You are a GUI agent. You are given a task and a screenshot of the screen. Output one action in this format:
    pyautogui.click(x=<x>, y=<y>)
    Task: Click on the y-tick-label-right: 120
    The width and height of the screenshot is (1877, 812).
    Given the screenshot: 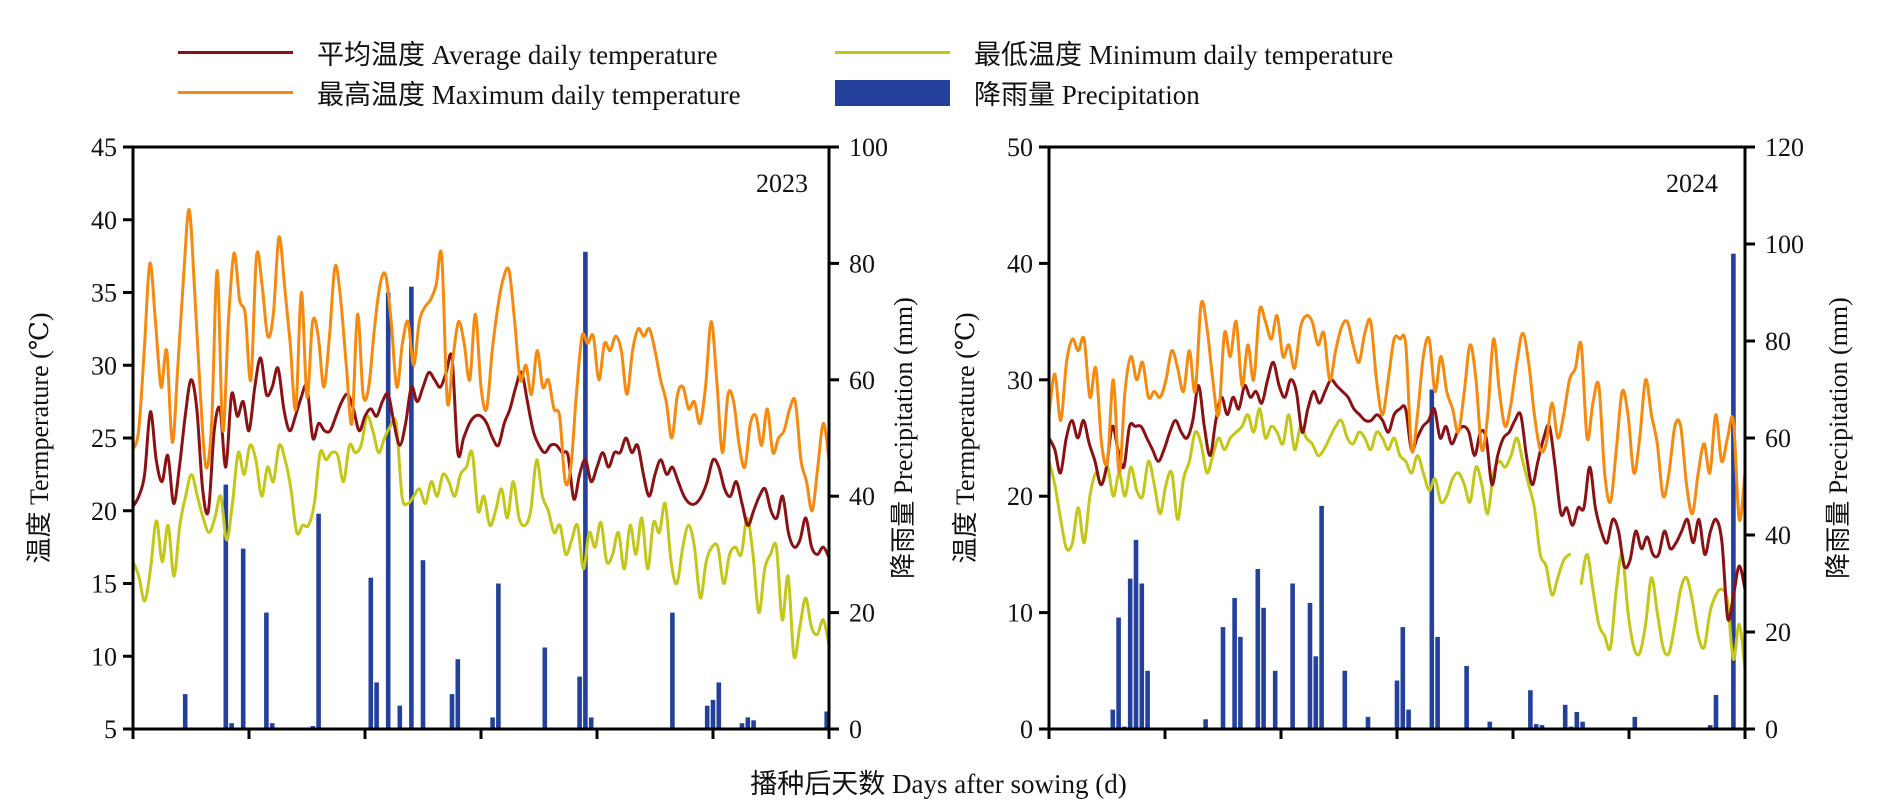 What is the action you would take?
    pyautogui.click(x=1784, y=147)
    